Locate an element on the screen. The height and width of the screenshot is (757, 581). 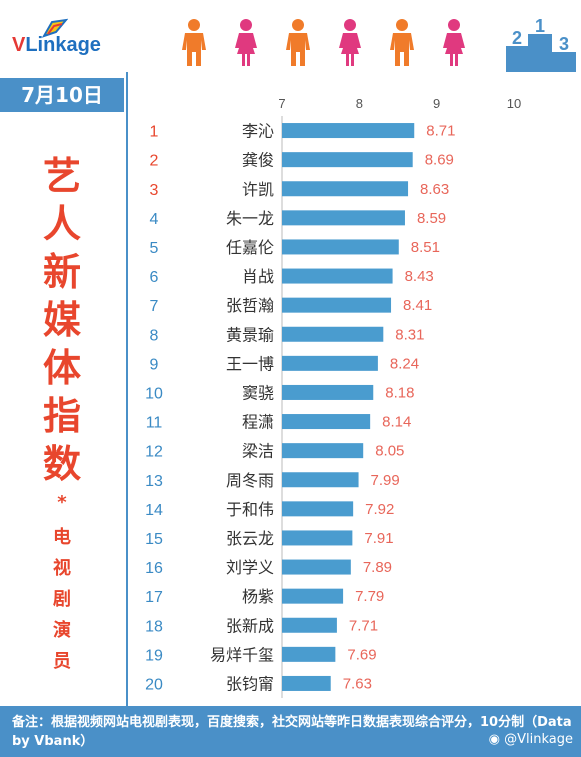
value-label: 8.63 is located at coordinates (434, 189).